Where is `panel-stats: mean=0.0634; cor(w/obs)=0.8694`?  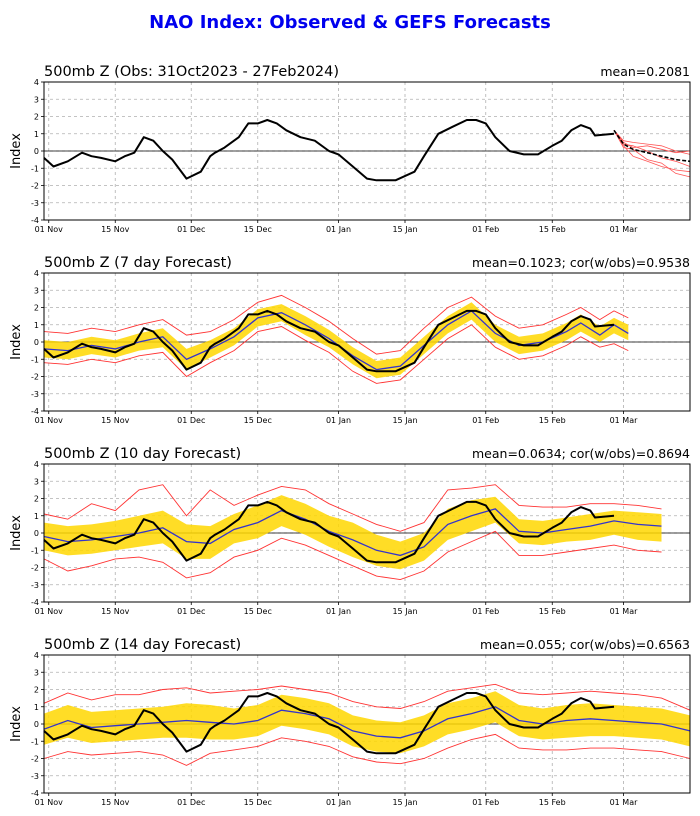 panel-stats: mean=0.0634; cor(w/obs)=0.8694 is located at coordinates (581, 453).